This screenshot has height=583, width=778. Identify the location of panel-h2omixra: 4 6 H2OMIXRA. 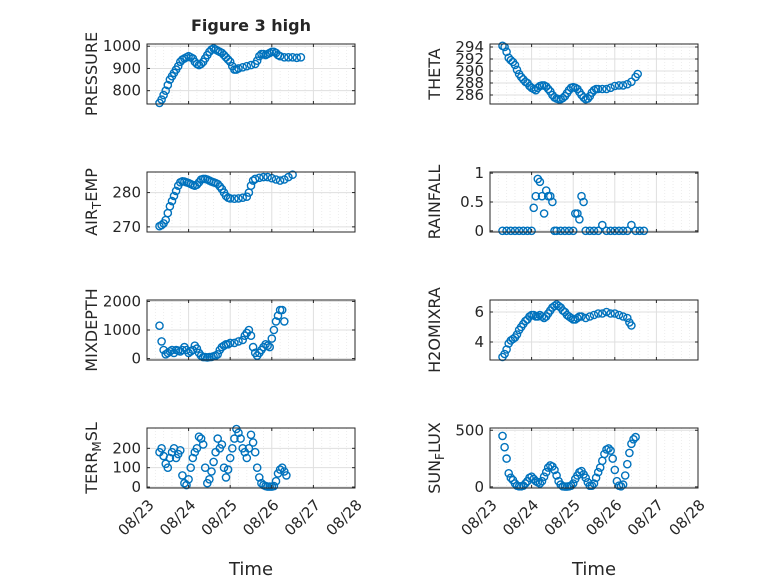
(562, 330).